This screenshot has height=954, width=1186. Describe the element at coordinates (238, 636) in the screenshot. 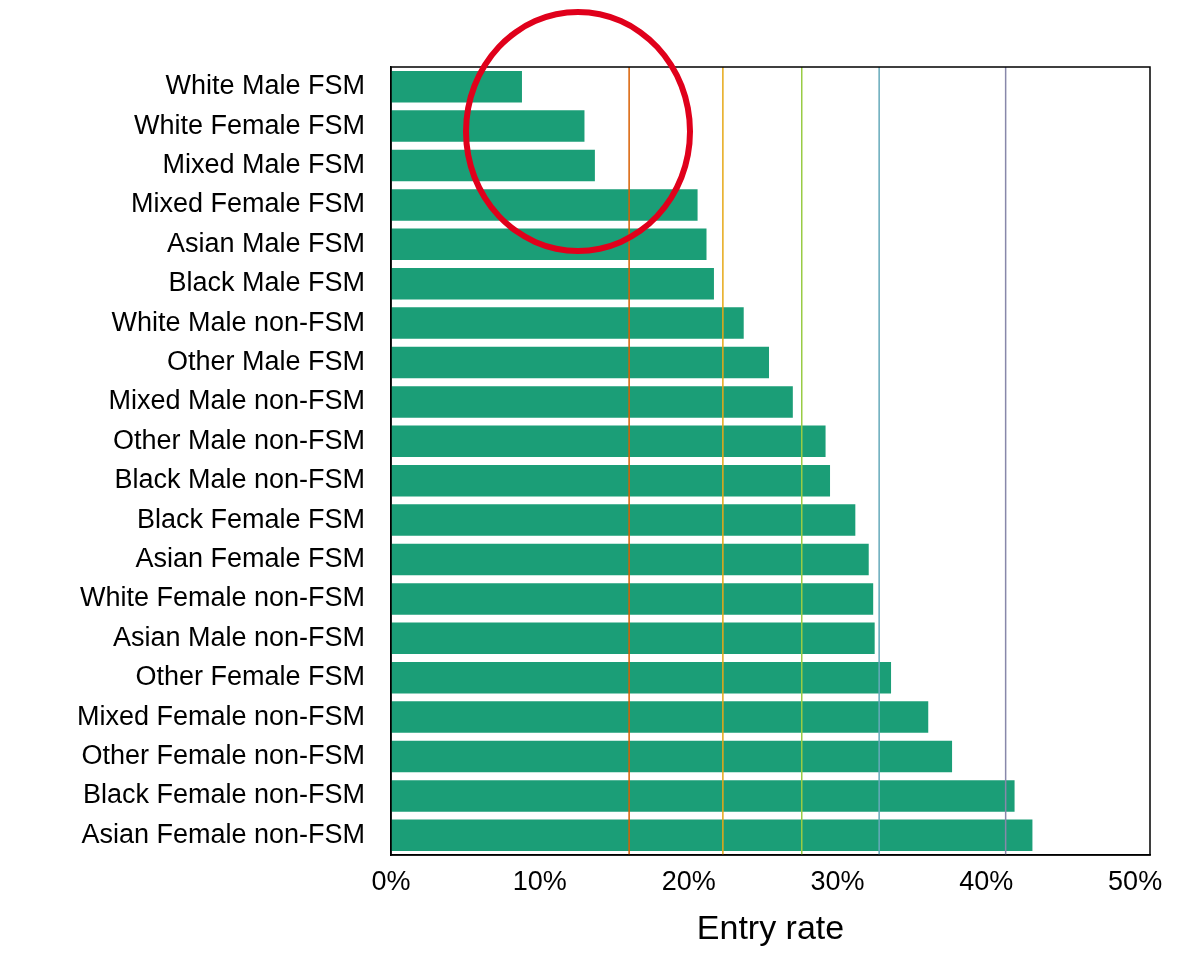

I see `y-tick-label: Asian Male non-FSM` at that location.